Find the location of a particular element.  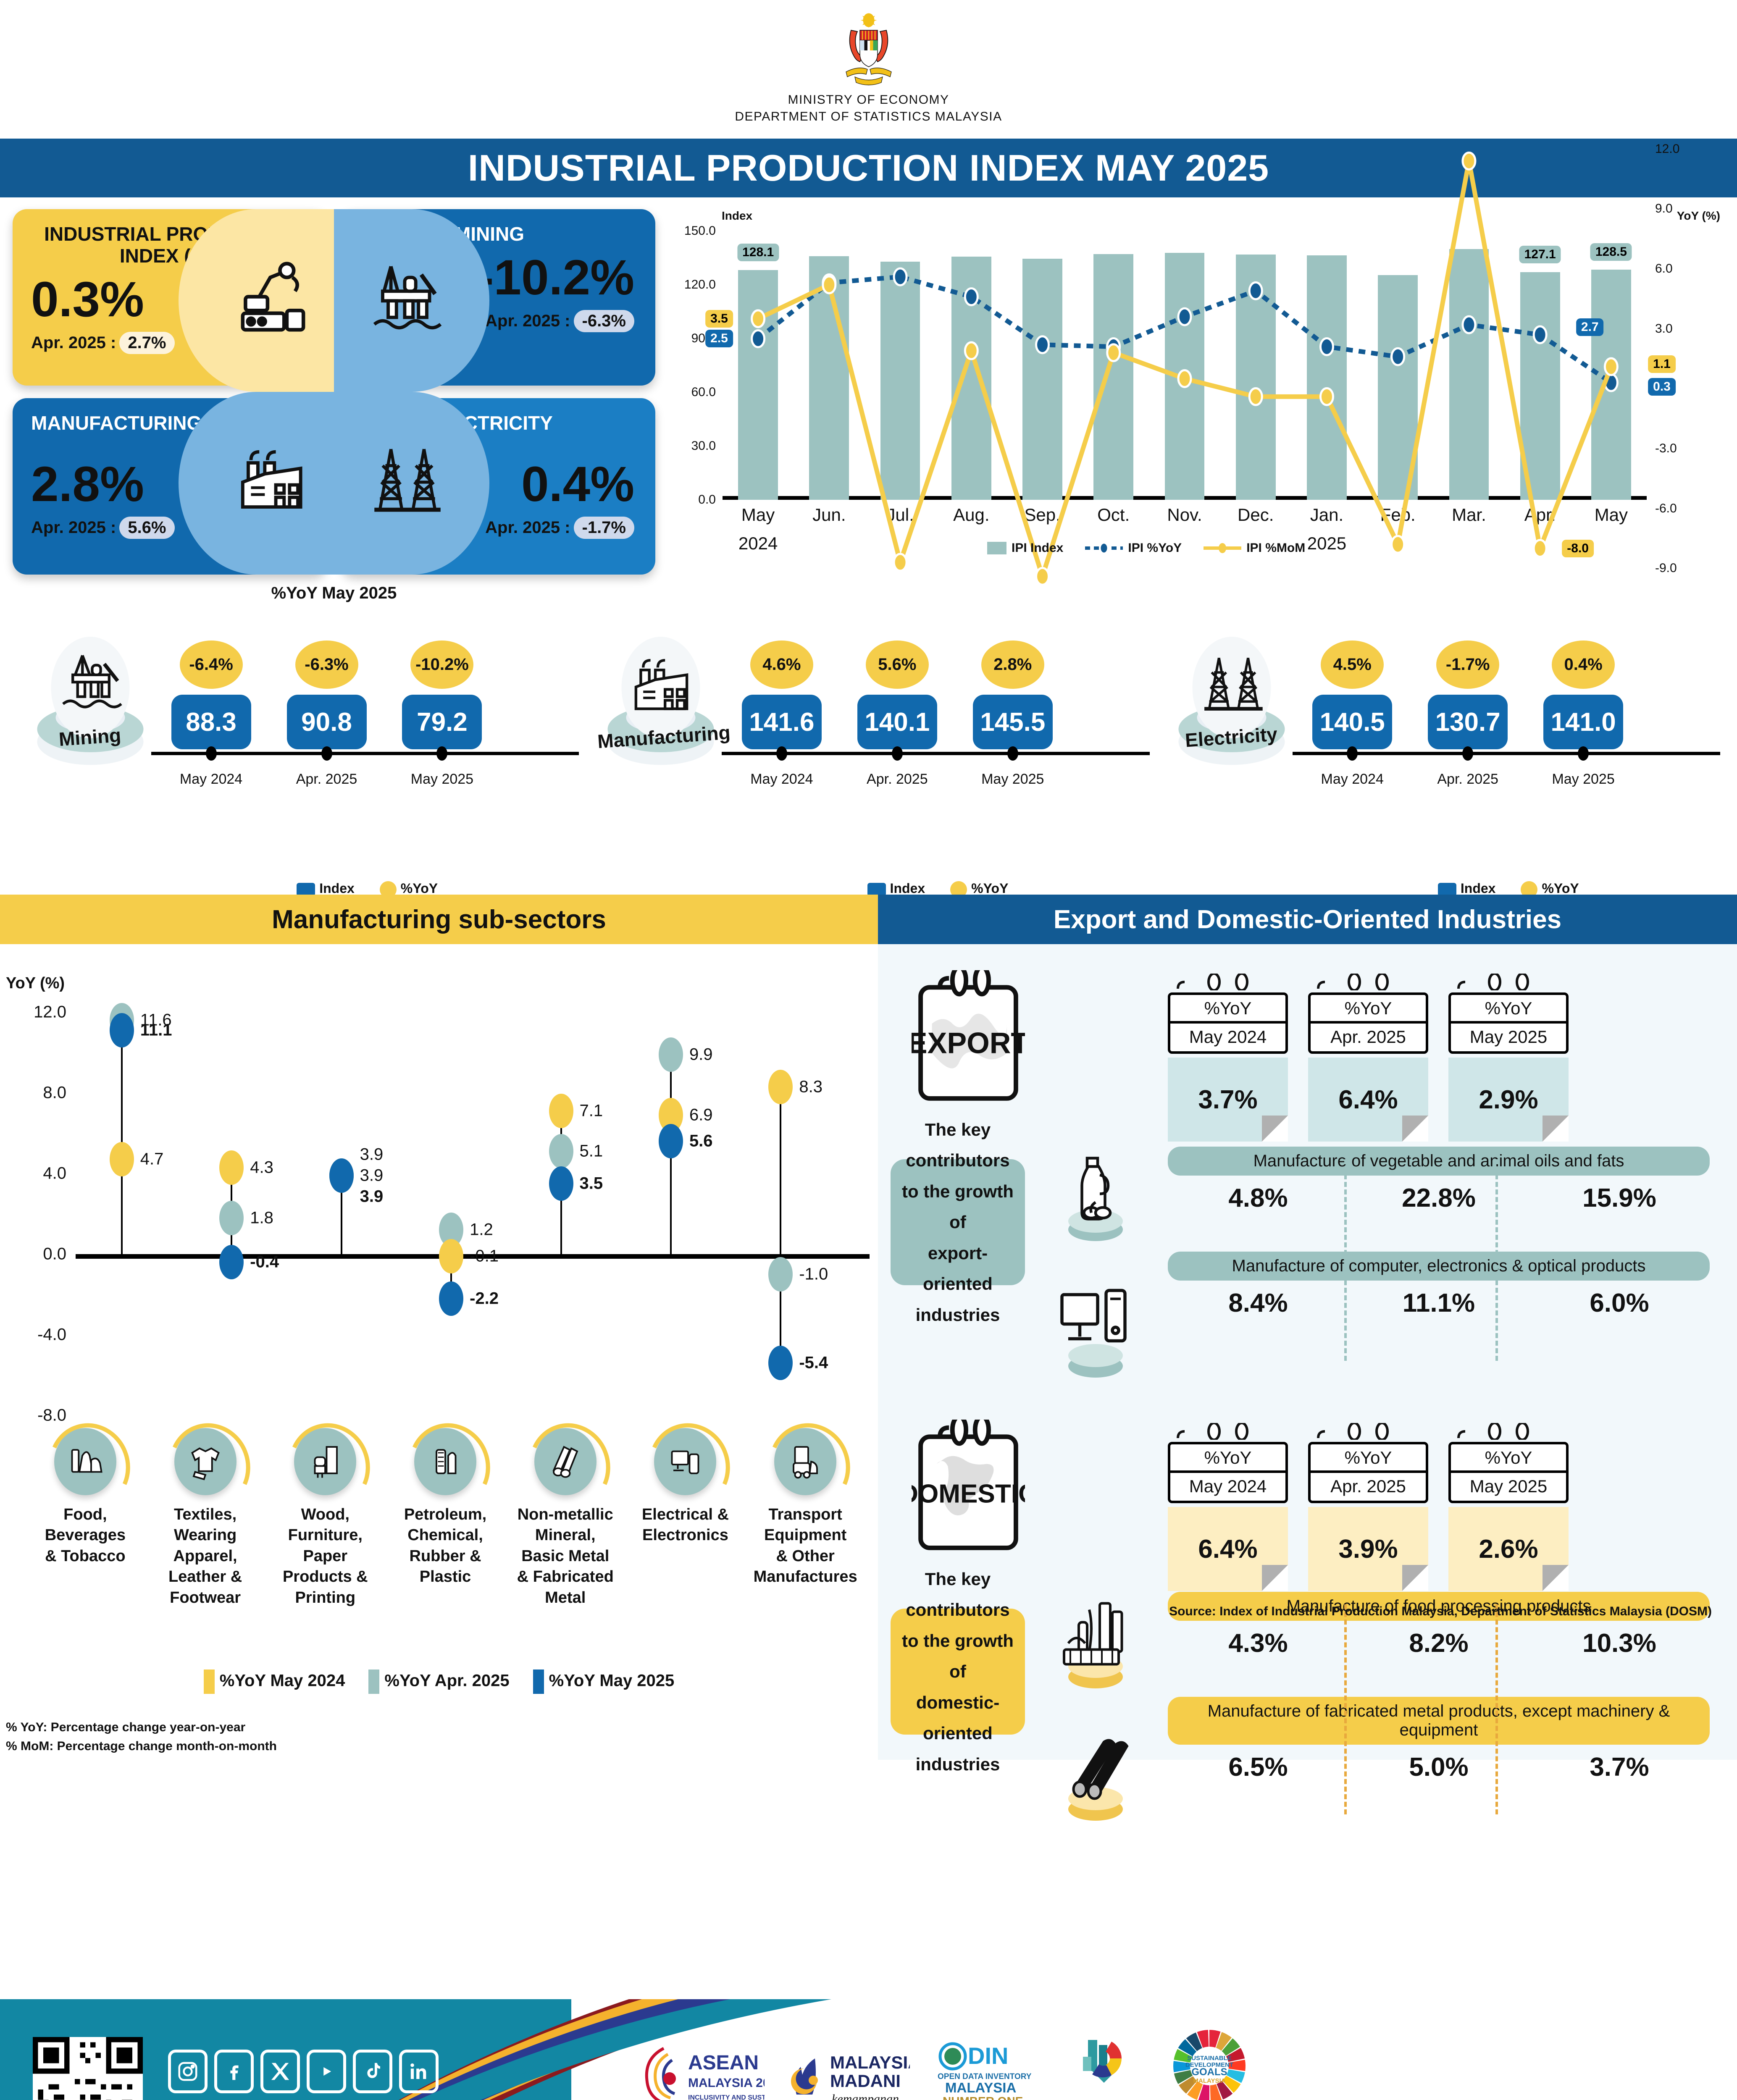

subsectors-point-label: -1.0 is located at coordinates (813, 1274).